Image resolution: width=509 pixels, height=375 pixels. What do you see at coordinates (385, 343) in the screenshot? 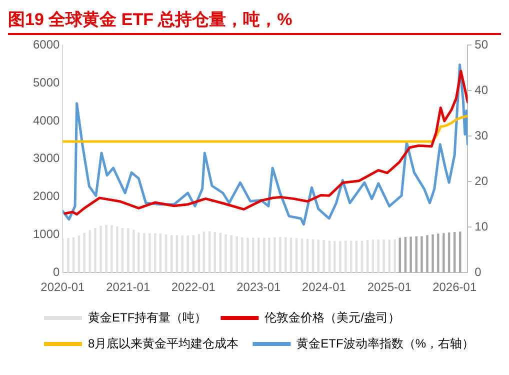
I see `legend-label: 黄金ETF波动率指数（%，右轴）` at bounding box center [385, 343].